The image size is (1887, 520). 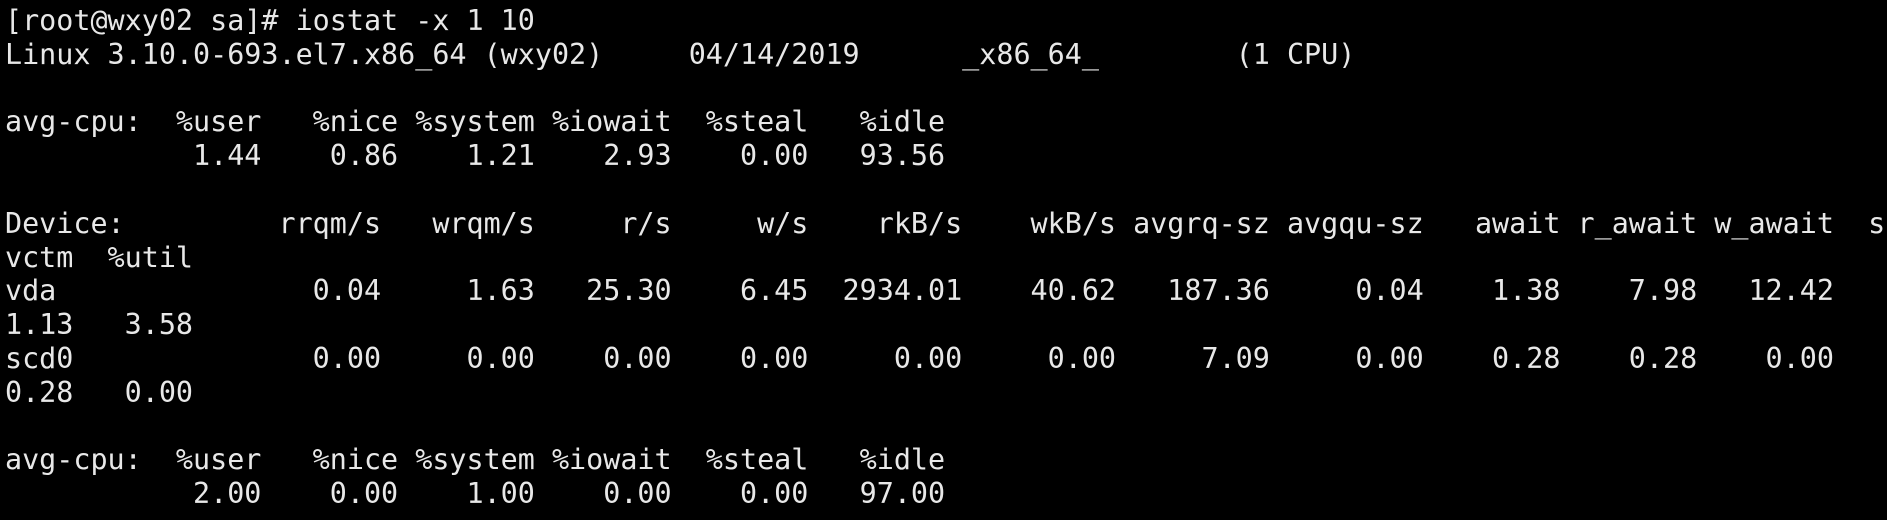 What do you see at coordinates (270, 20) in the screenshot?
I see `command-prompt-line: [root@wxy02 sa]# iostat -x 1 10` at bounding box center [270, 20].